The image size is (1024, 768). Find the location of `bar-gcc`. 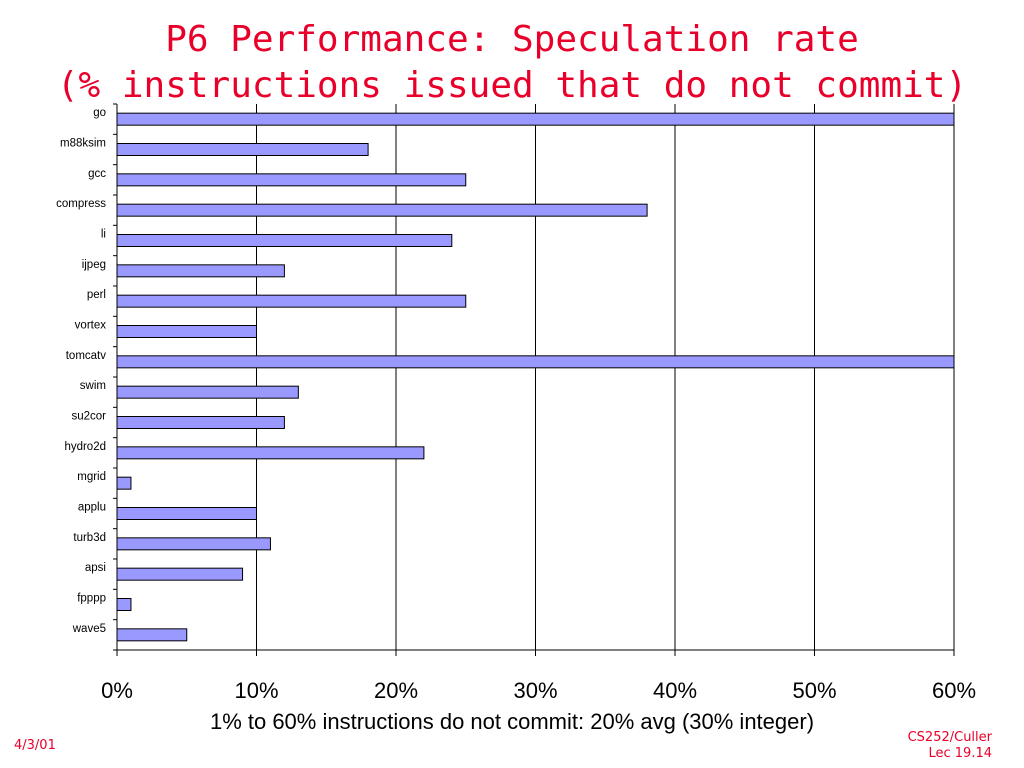

bar-gcc is located at coordinates (291, 180).